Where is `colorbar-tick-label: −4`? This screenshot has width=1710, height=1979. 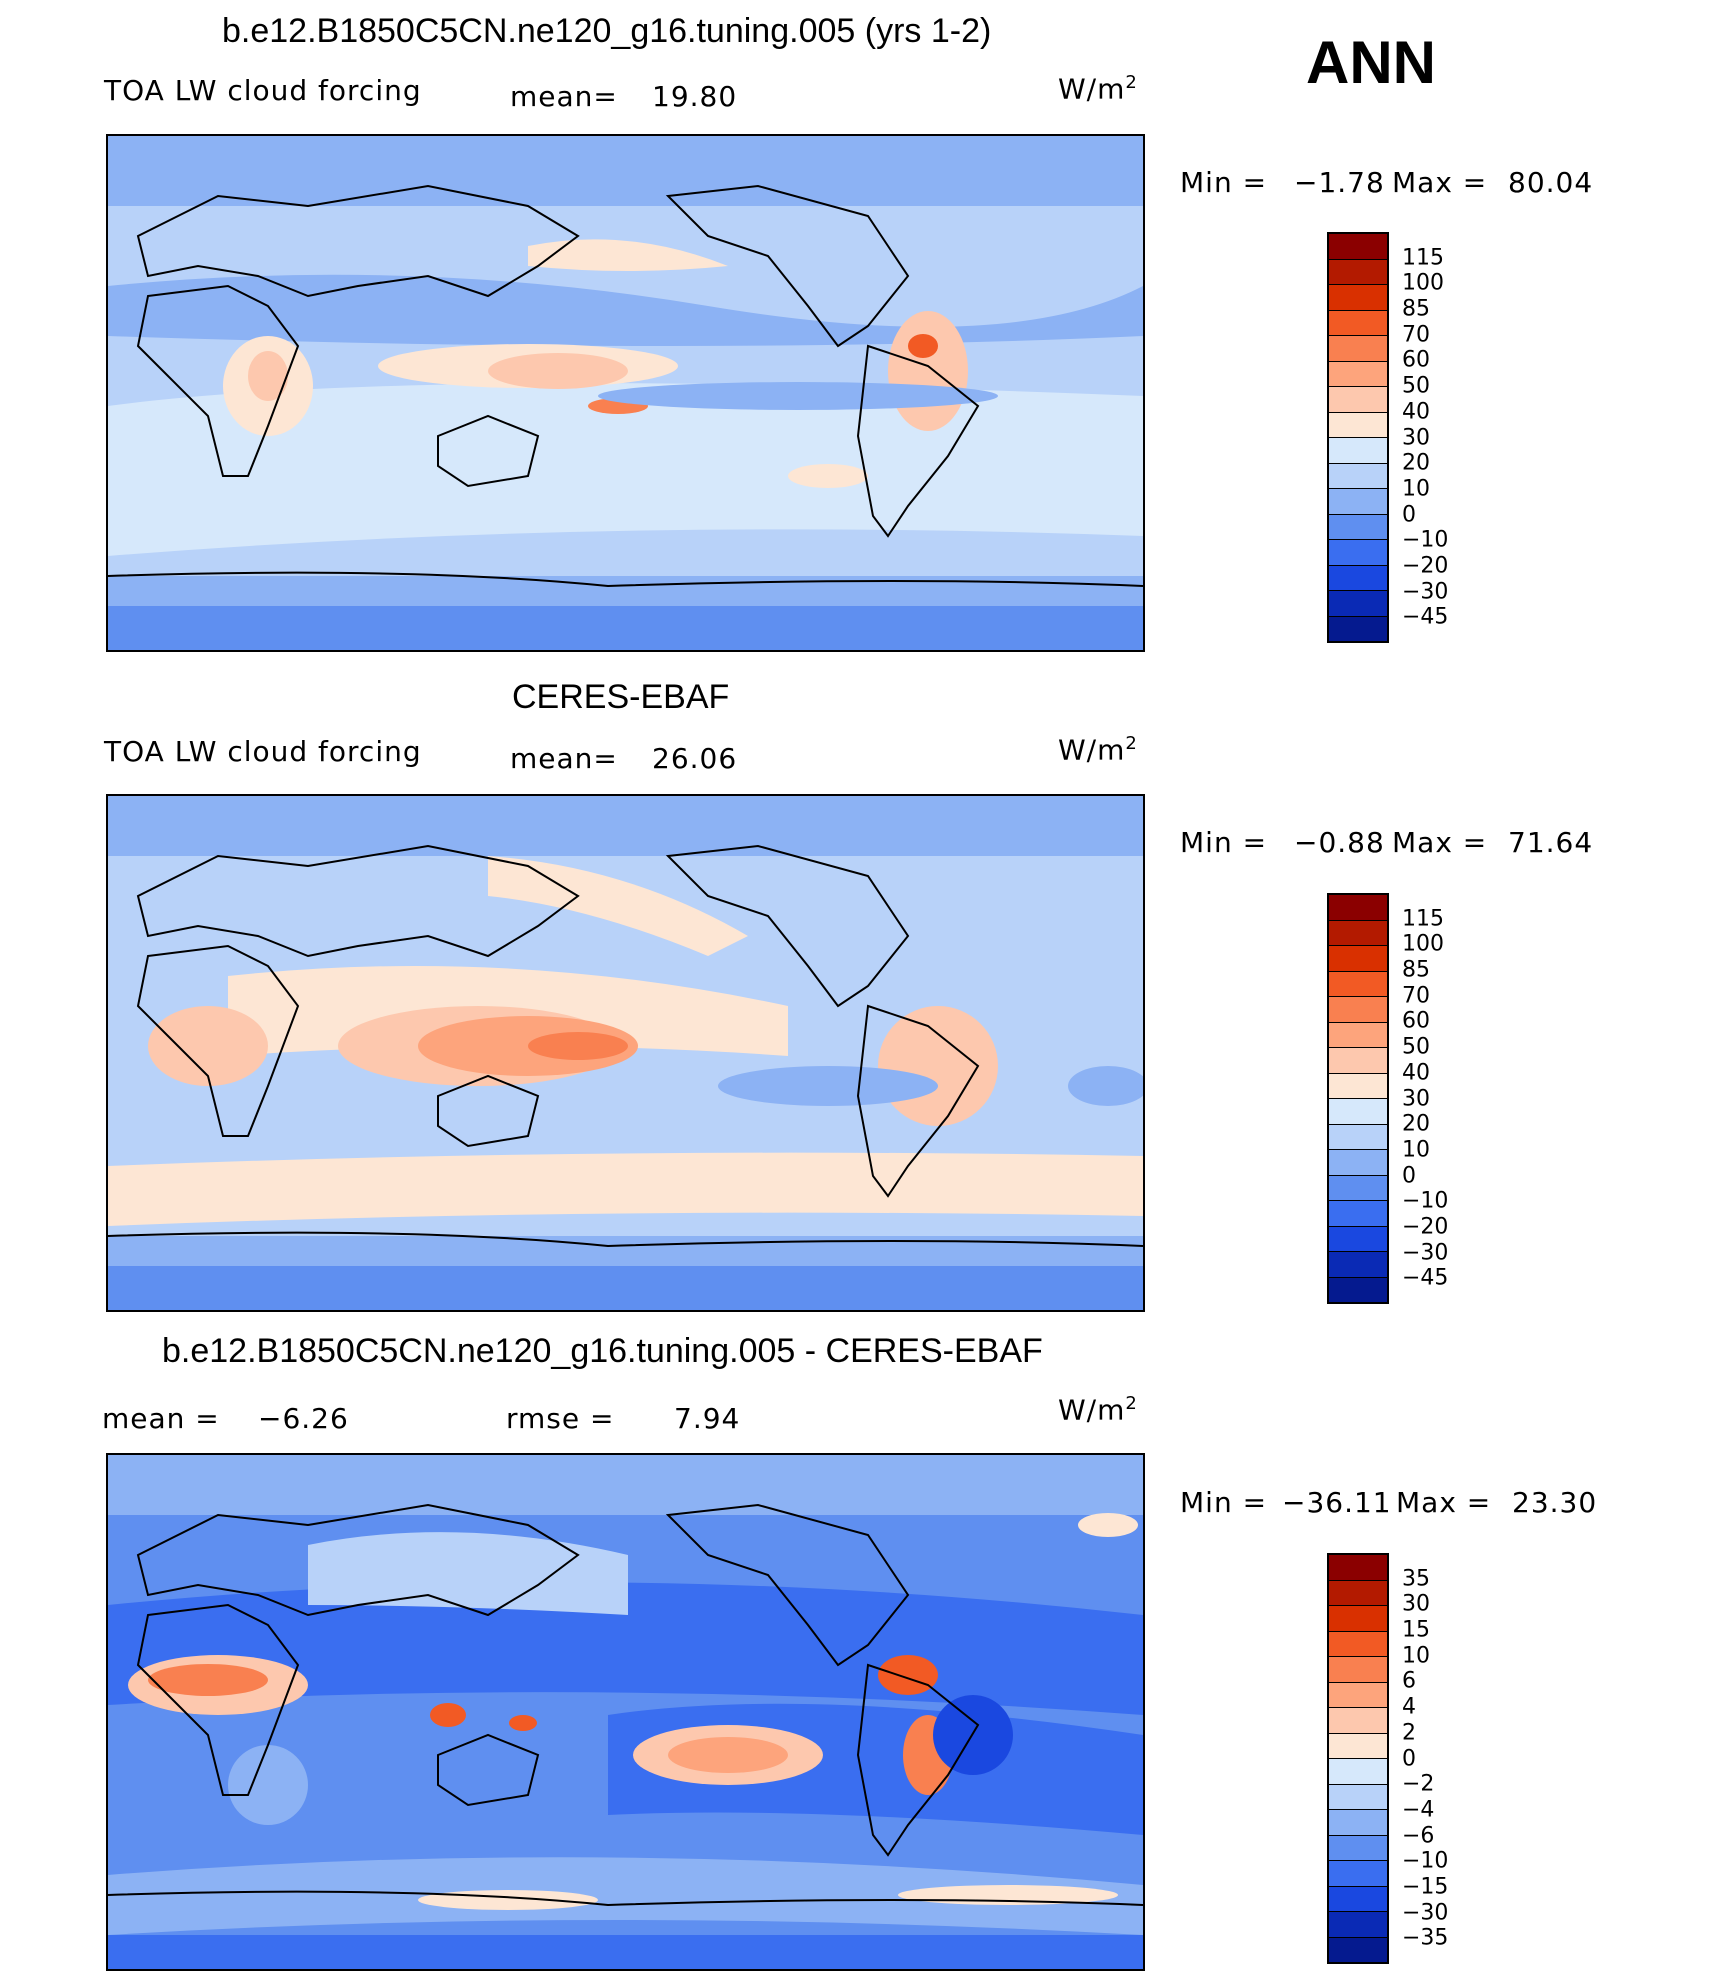 colorbar-tick-label: −4 is located at coordinates (1418, 1810).